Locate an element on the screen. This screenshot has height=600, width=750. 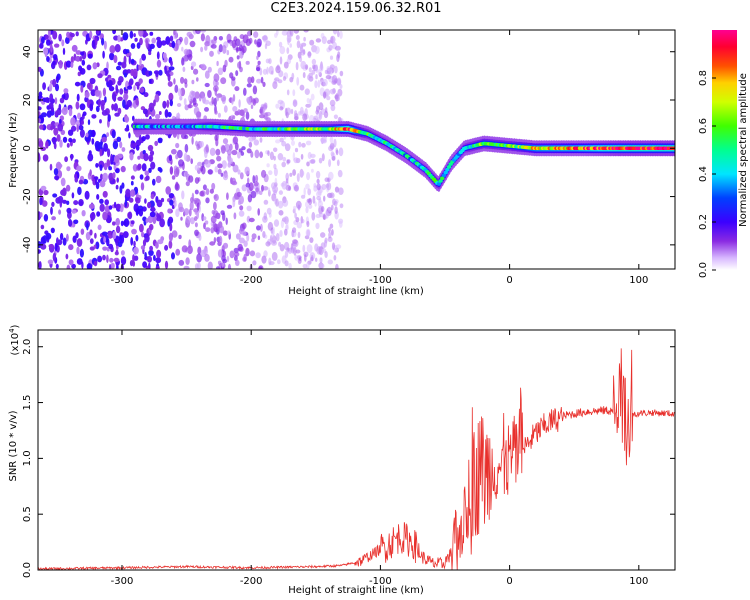
snr-y-axis-label: SNR (10 * v/v) is located at coordinates (13, 445).